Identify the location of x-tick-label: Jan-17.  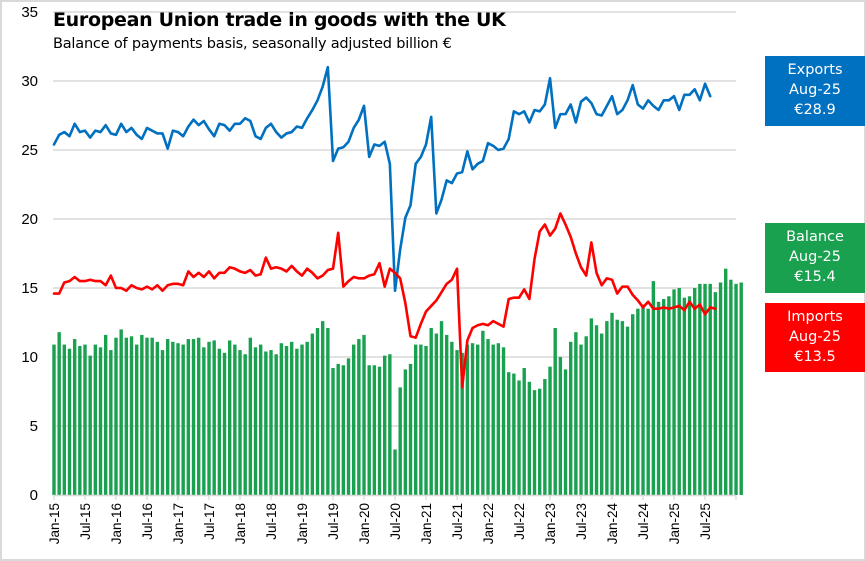
(178, 523).